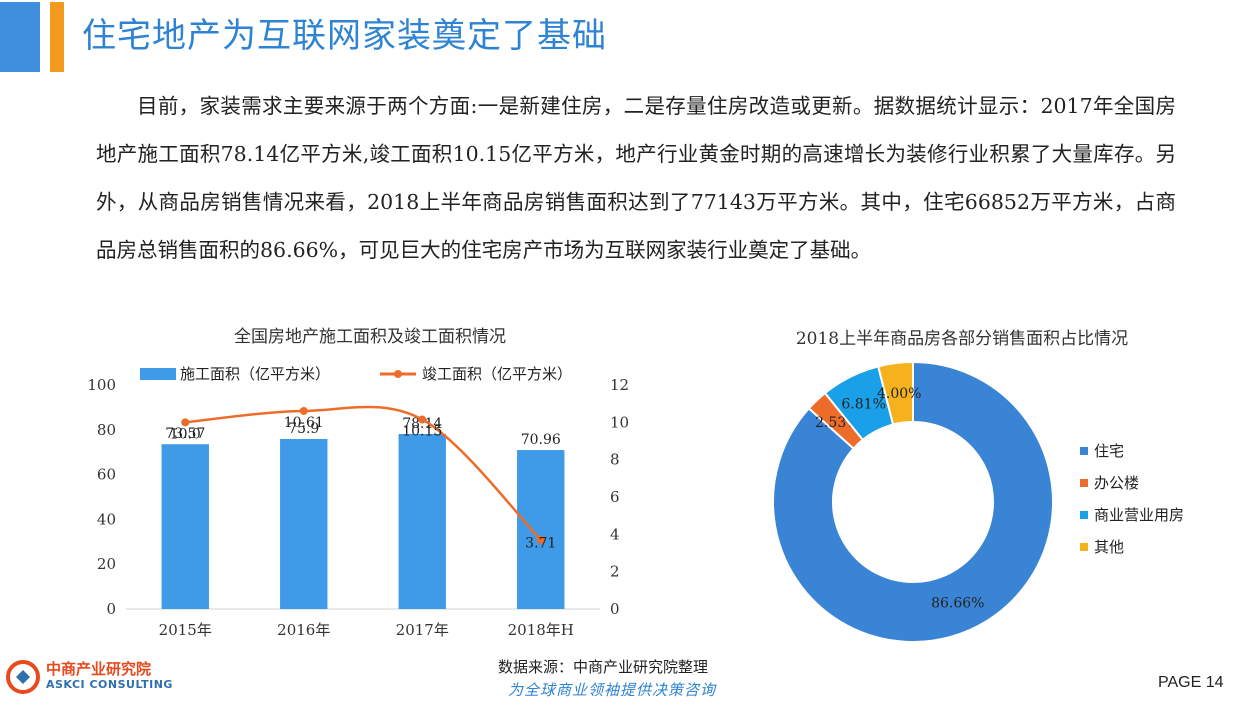 The width and height of the screenshot is (1250, 713). What do you see at coordinates (158, 374) in the screenshot?
I see `legend-swatch-bar` at bounding box center [158, 374].